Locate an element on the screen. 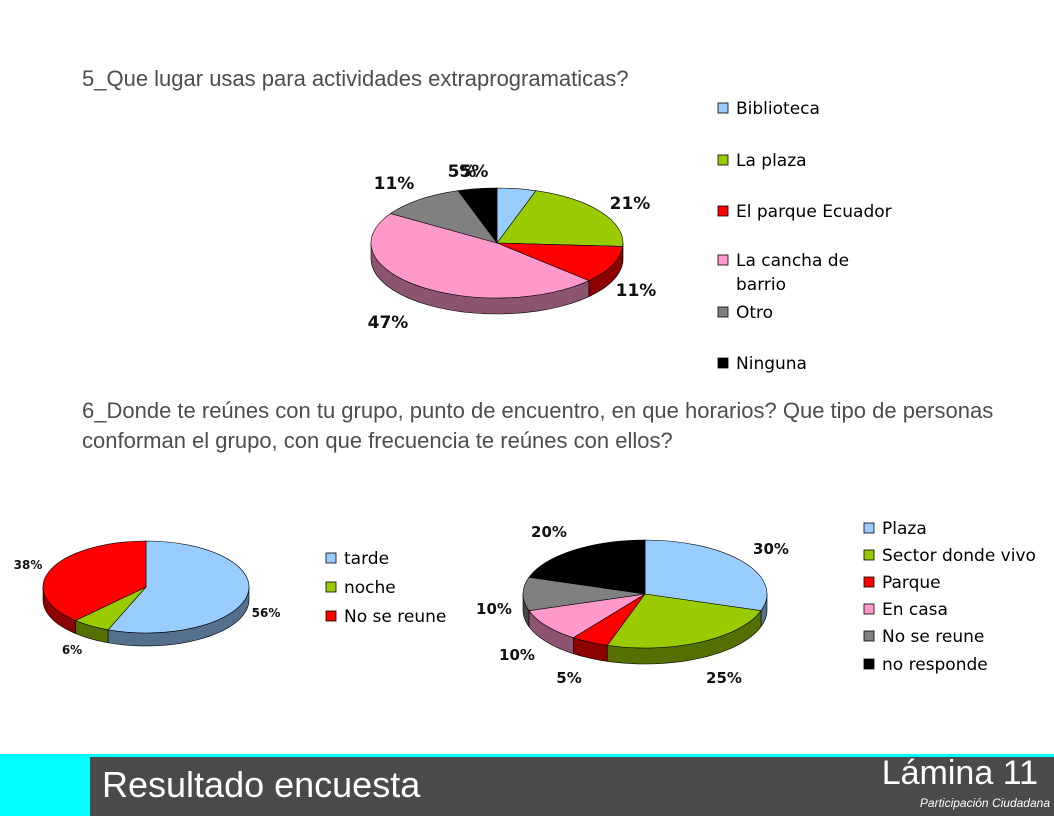  legend-label: En casa is located at coordinates (915, 610).